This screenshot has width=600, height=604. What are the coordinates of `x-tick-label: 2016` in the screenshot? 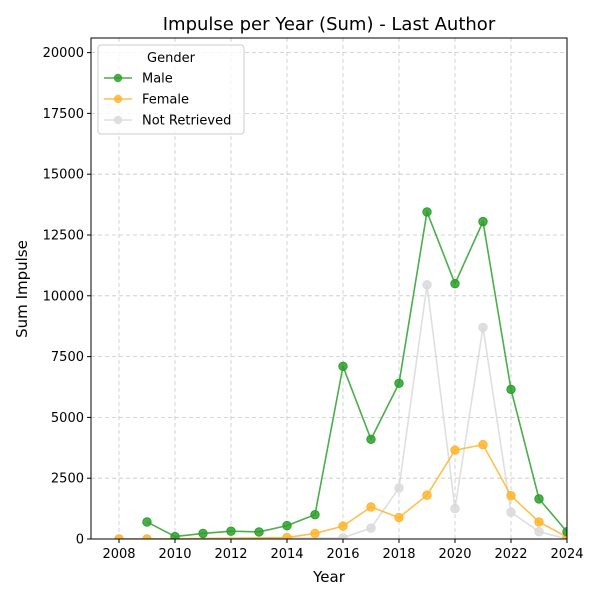 It's located at (342, 554).